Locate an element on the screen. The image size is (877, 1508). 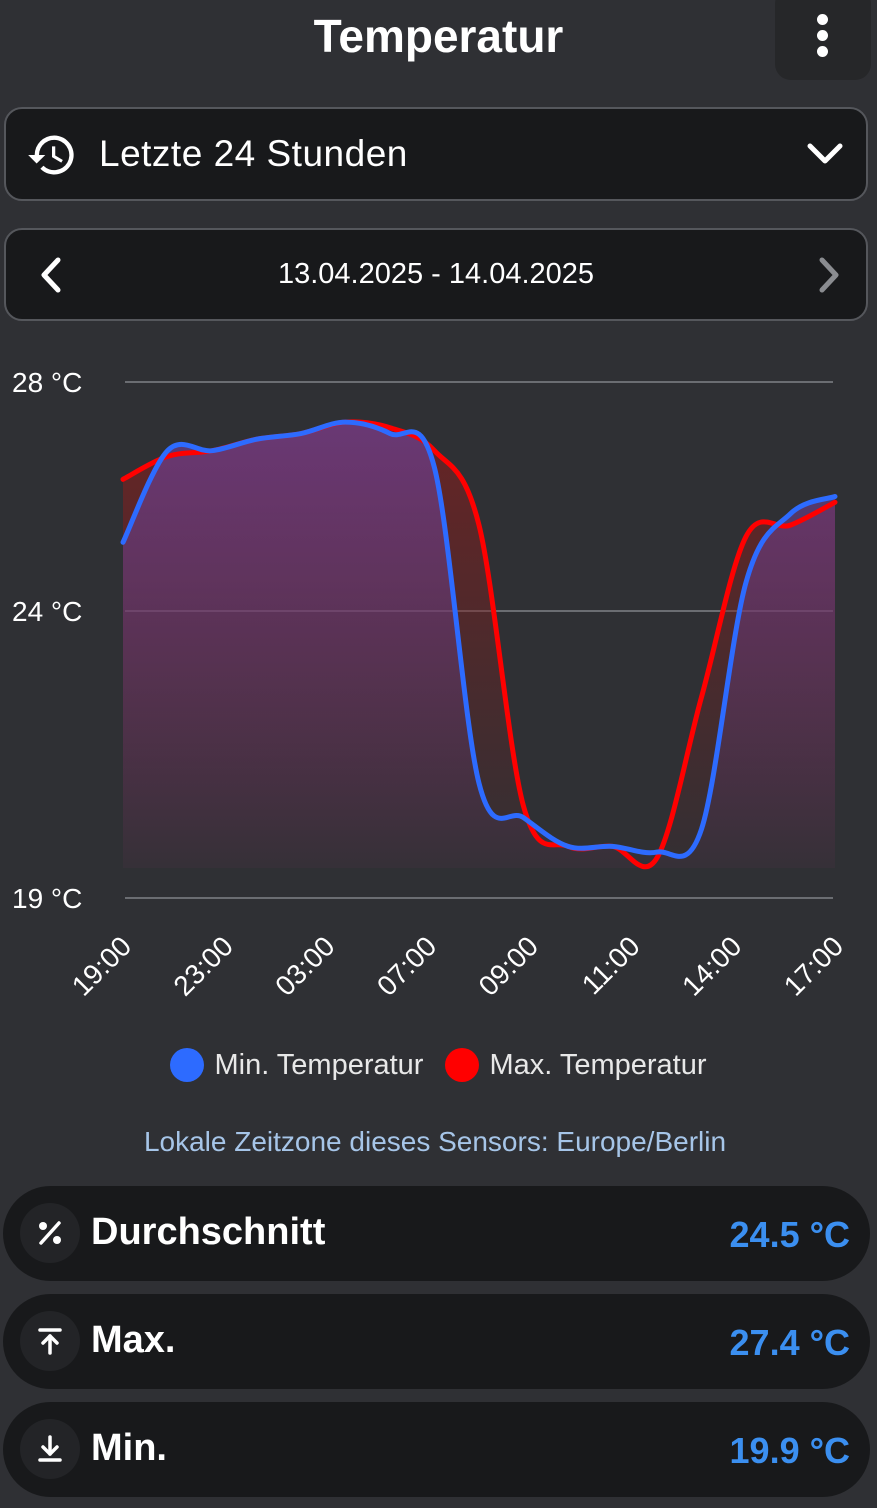
chevron-left-icon is located at coordinates (52, 275).